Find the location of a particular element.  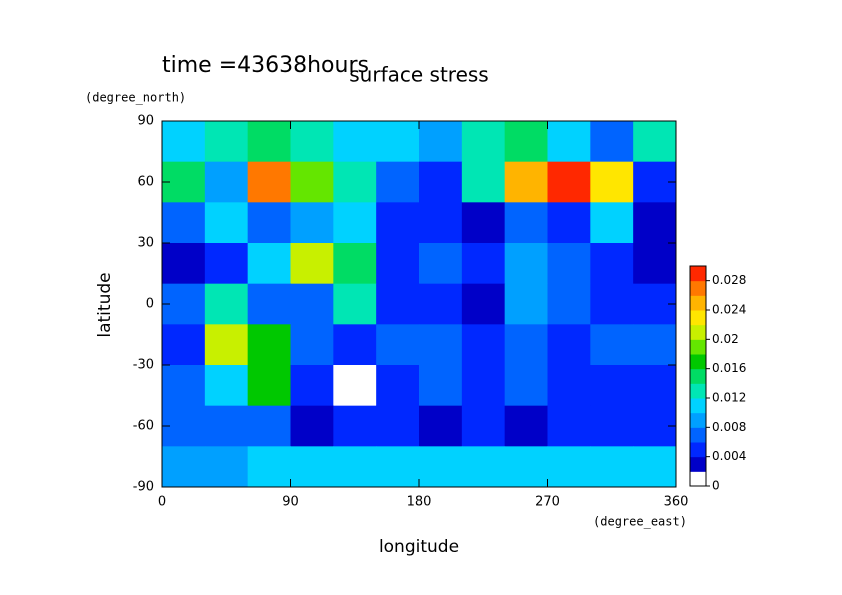

y-unit: (degree_north) is located at coordinates (135, 98).